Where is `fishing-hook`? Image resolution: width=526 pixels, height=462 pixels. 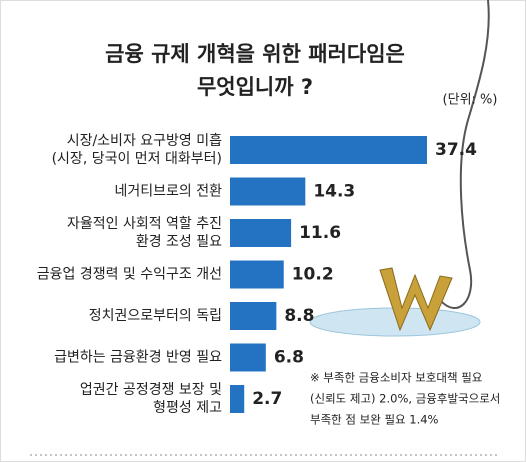 fishing-hook is located at coordinates (464, 155).